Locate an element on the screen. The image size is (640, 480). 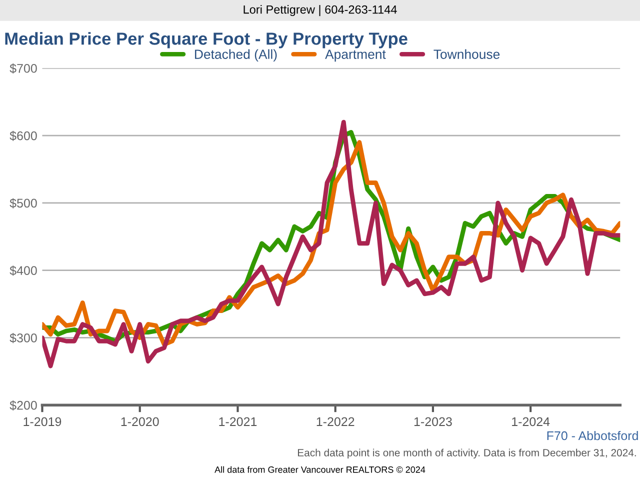
y-tick-label: $400 is located at coordinates (23, 271).